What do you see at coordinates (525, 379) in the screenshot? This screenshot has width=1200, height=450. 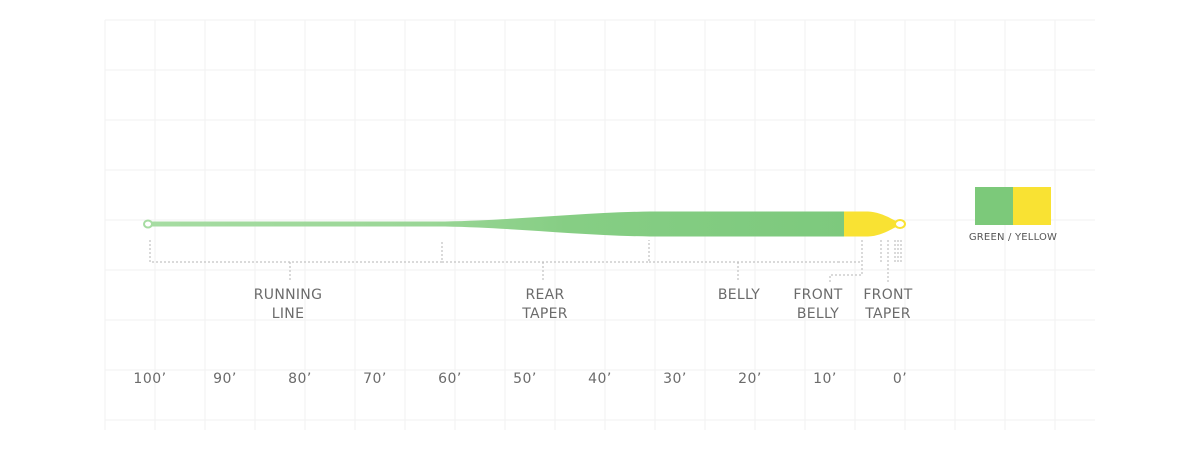 I see `tick-label: 50’` at bounding box center [525, 379].